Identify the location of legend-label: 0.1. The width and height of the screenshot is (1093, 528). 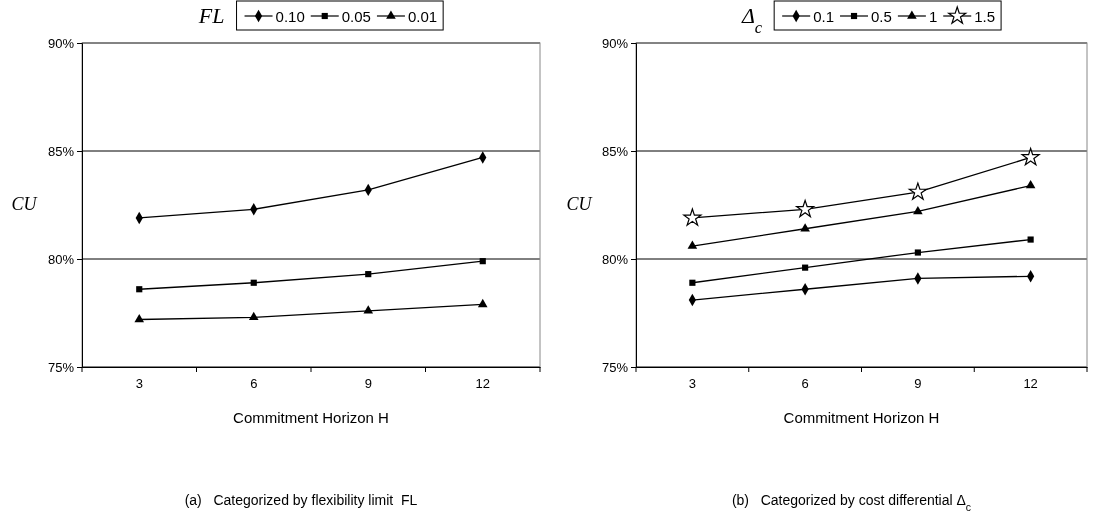
(824, 16).